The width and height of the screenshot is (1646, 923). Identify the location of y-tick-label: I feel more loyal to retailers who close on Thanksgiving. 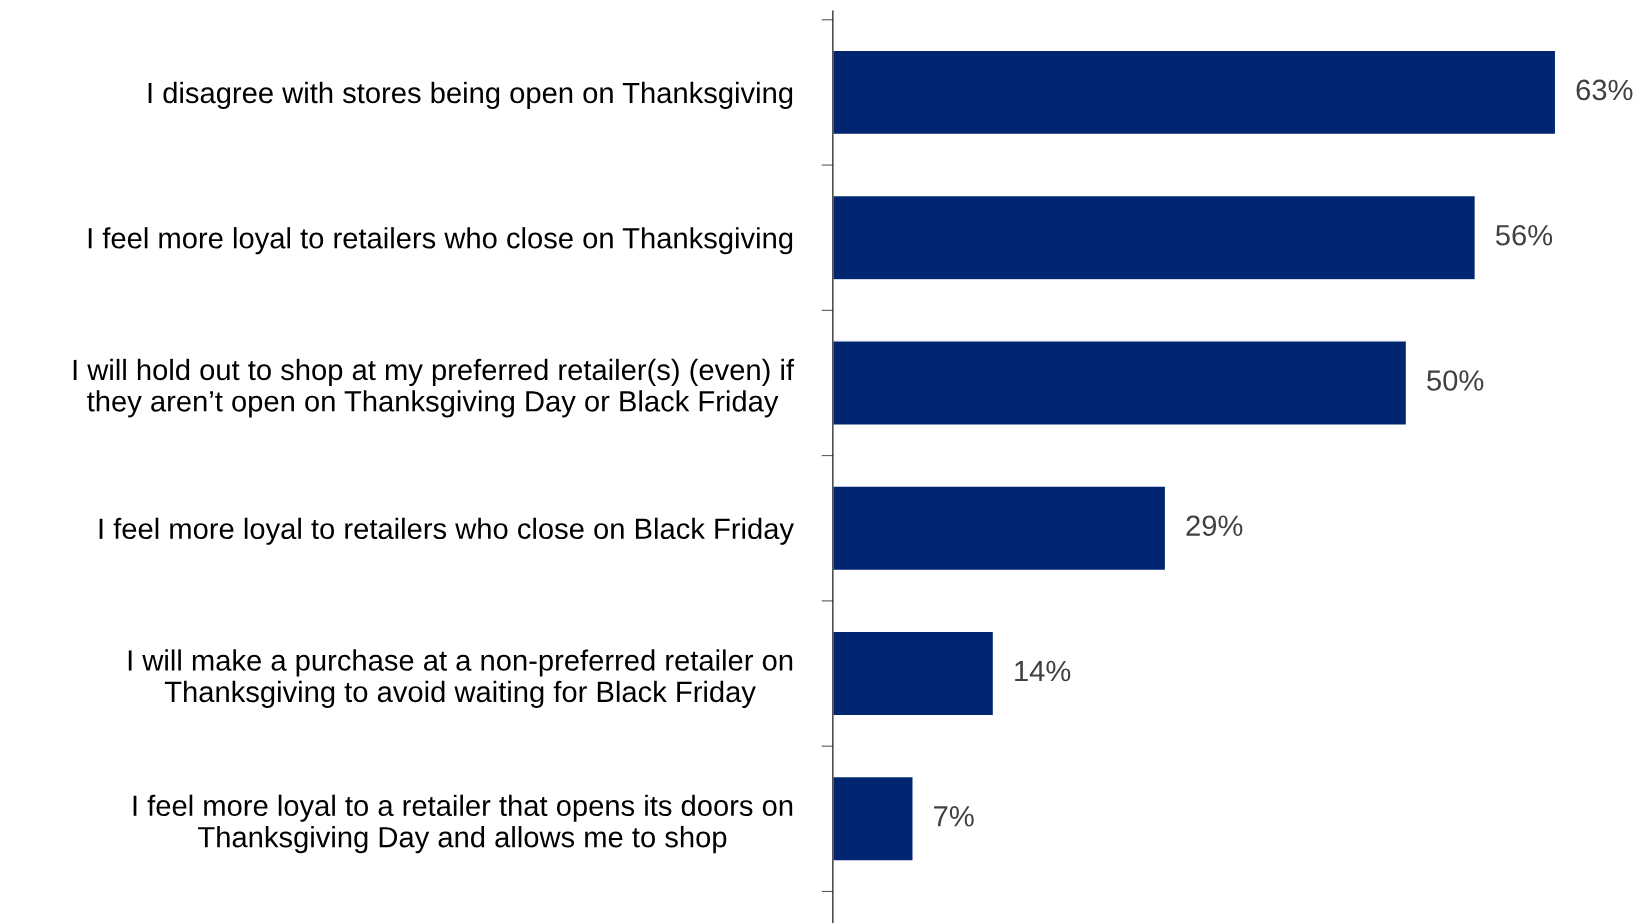
(440, 241).